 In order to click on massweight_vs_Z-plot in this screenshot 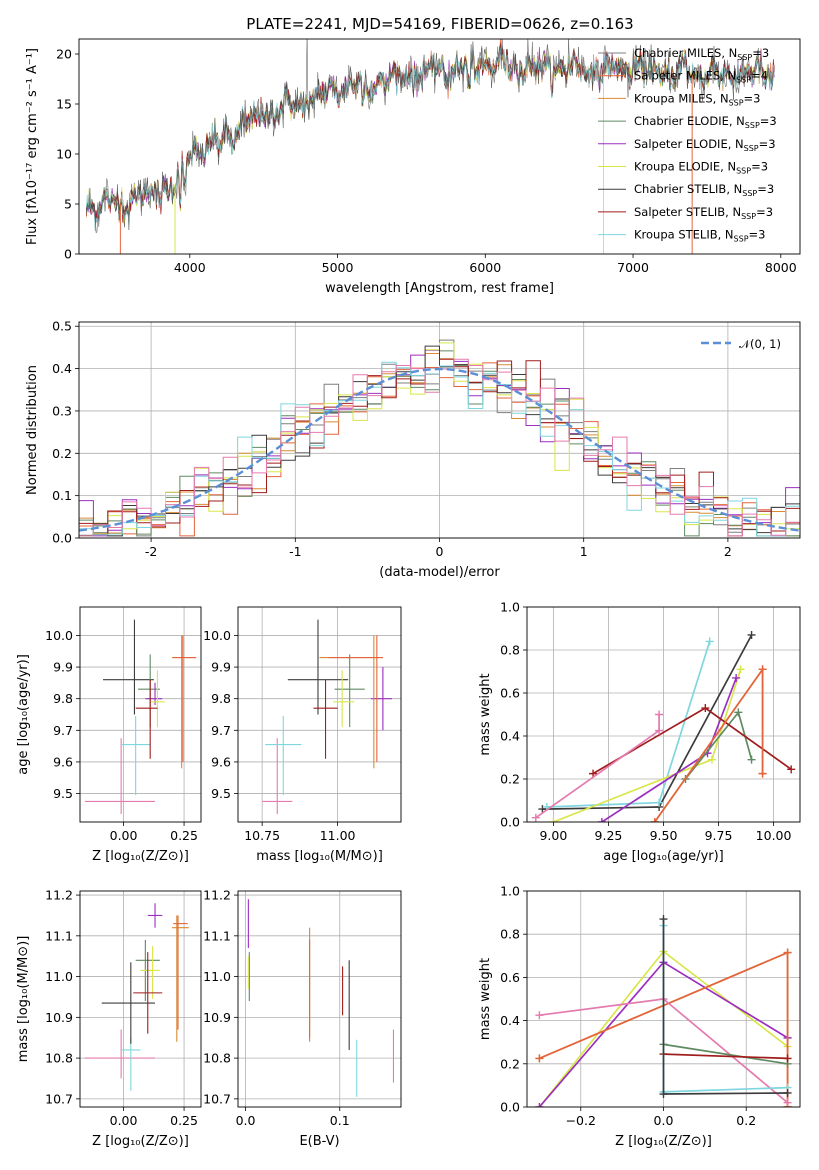, I will do `click(663, 1011)`.